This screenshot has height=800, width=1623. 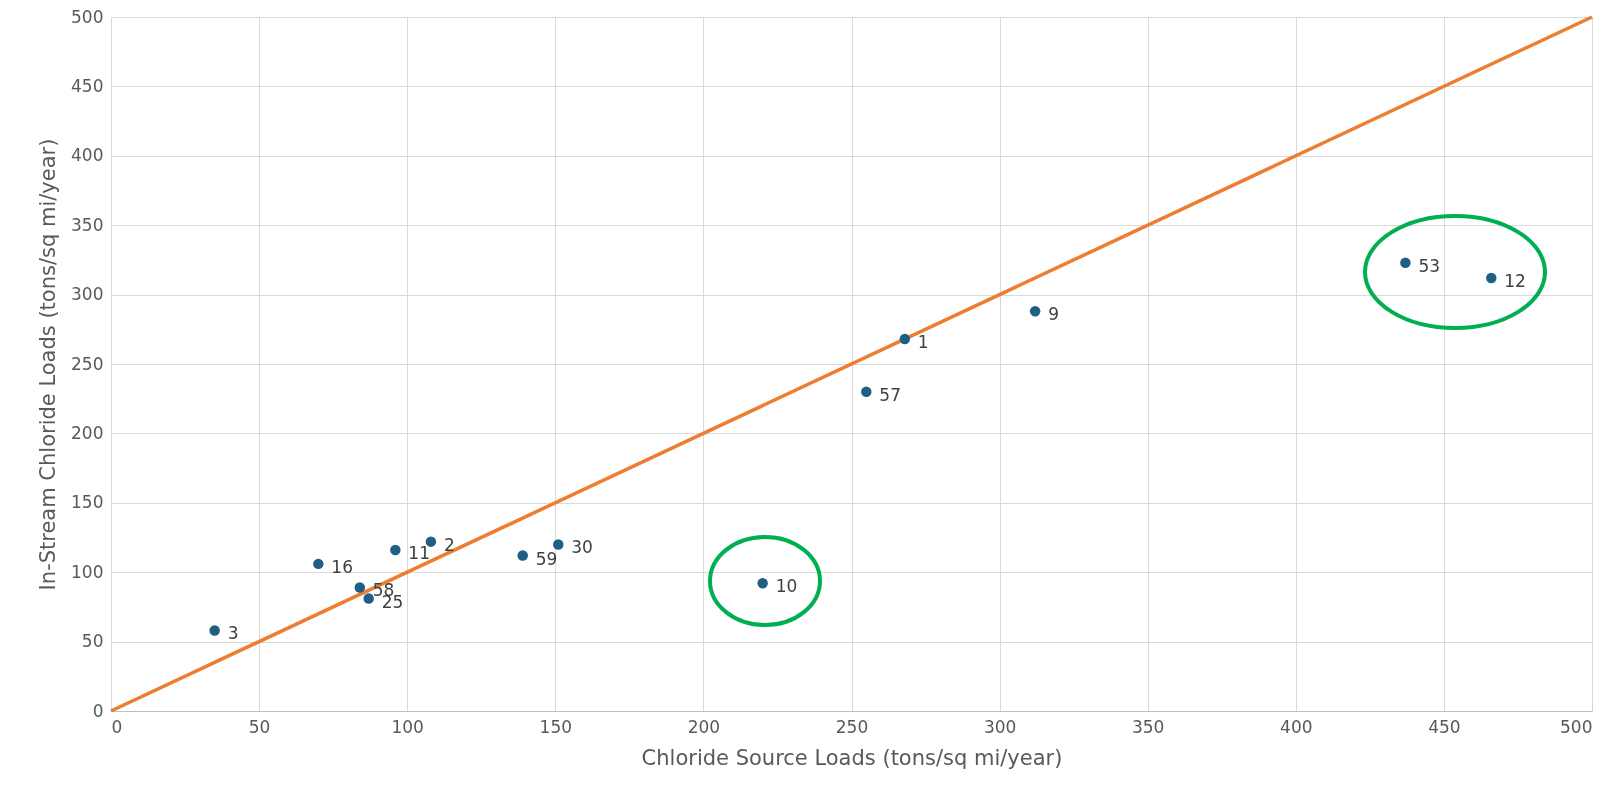 I want to click on y-tick-label: 400, so click(x=87, y=155).